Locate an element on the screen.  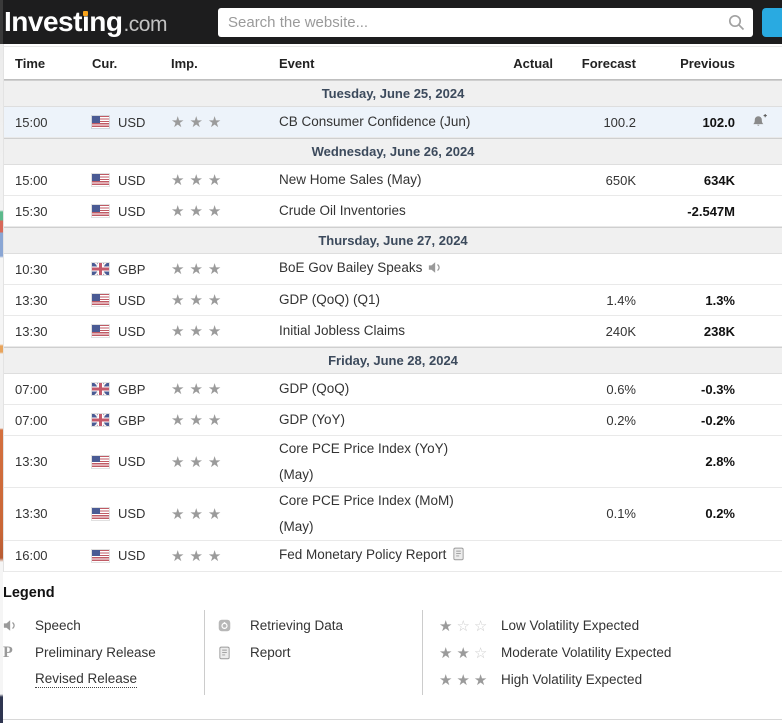
date-label: Tuesday, June 25, 2024 is located at coordinates (393, 93).